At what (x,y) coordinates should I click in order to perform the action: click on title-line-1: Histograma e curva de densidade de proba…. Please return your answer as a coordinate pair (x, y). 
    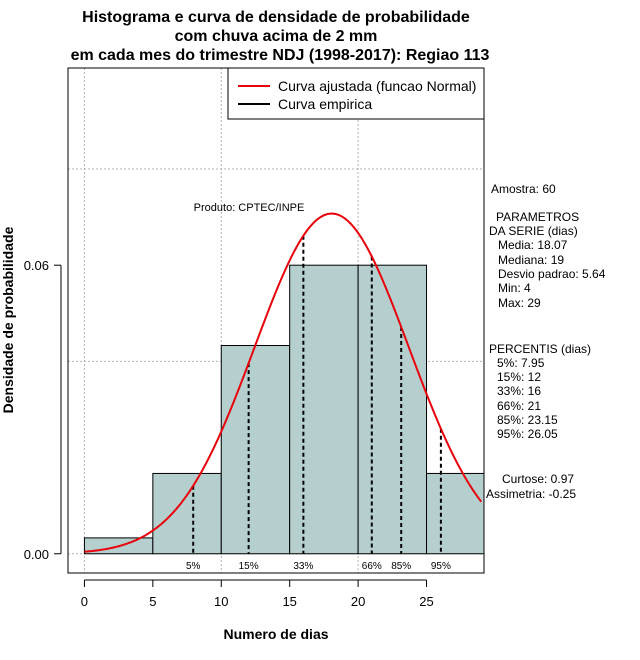
    Looking at the image, I should click on (276, 17).